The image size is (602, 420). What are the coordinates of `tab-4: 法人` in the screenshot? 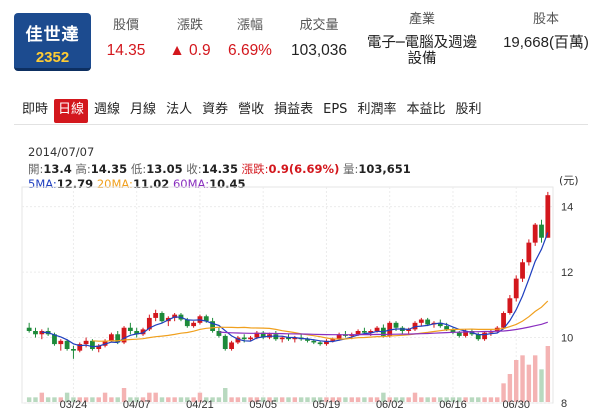 It's located at (179, 109).